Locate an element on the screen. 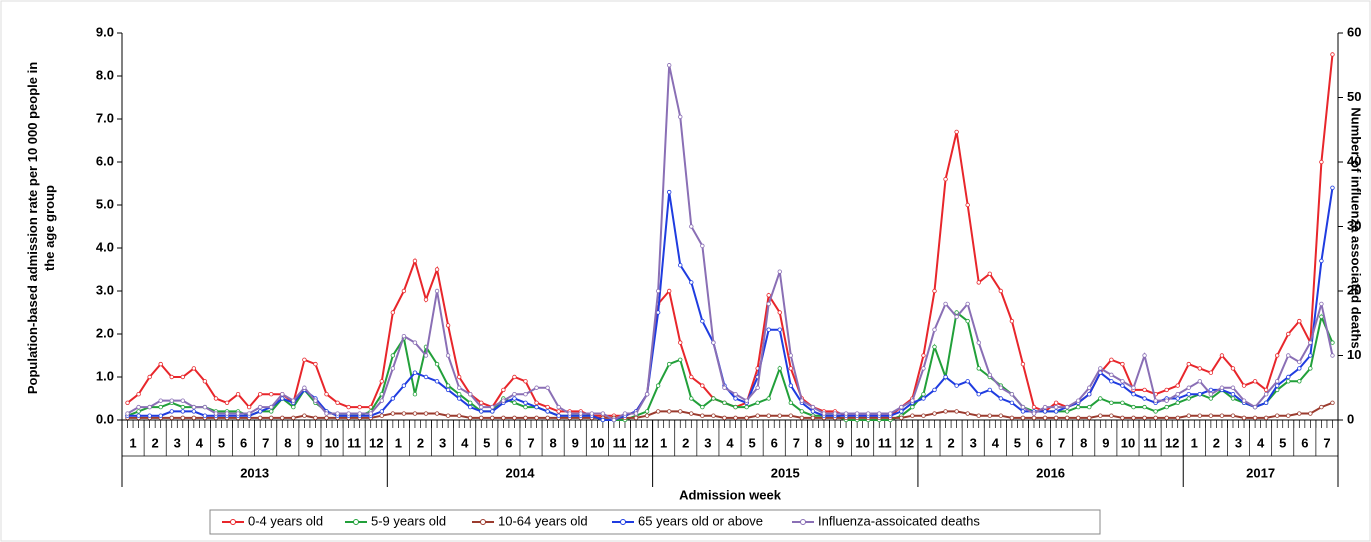 This screenshot has height=542, width=1371. y-tick-label: 6.0 is located at coordinates (105, 160).